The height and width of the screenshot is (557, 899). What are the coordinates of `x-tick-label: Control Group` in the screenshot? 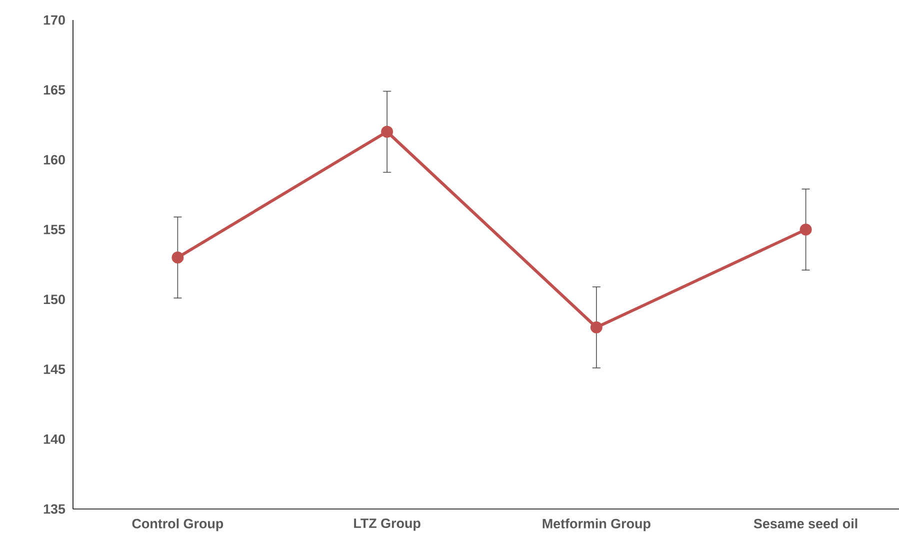 It's located at (178, 525).